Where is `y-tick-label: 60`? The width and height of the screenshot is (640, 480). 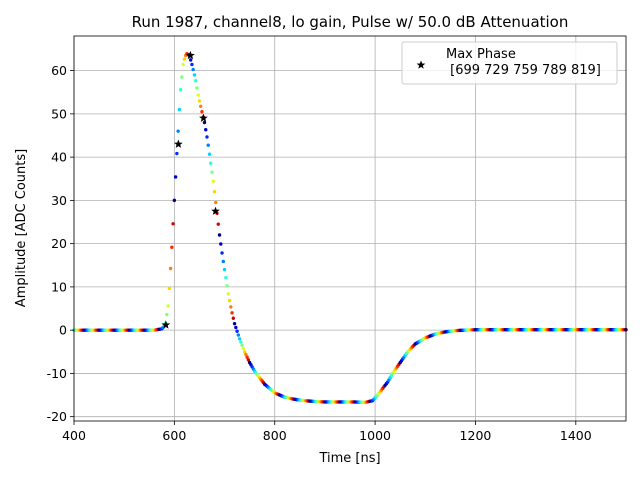
y-tick-label: 60 is located at coordinates (59, 70).